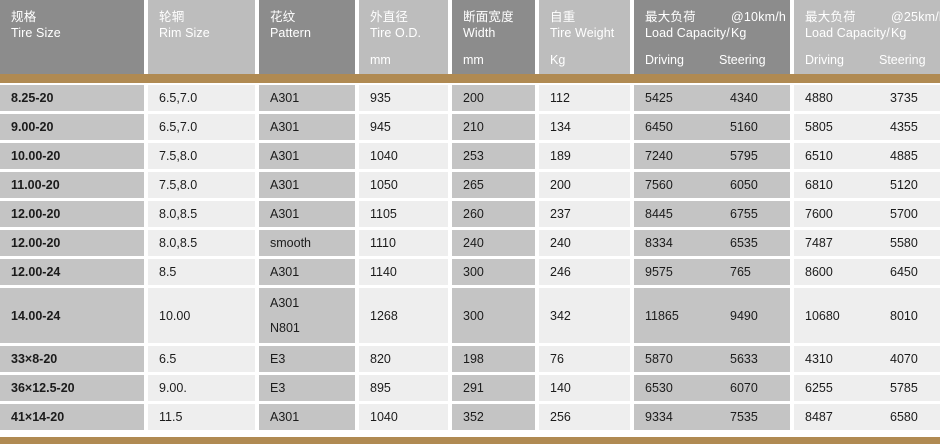  Describe the element at coordinates (199, 388) in the screenshot. I see `cell-rim-size: 9.00.` at that location.